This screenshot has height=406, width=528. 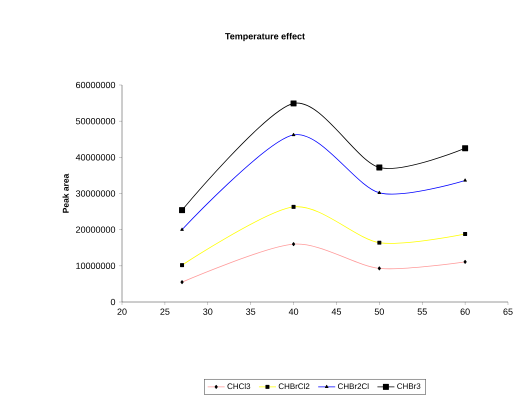 What do you see at coordinates (293, 311) in the screenshot?
I see `x-tick-label: 40` at bounding box center [293, 311].